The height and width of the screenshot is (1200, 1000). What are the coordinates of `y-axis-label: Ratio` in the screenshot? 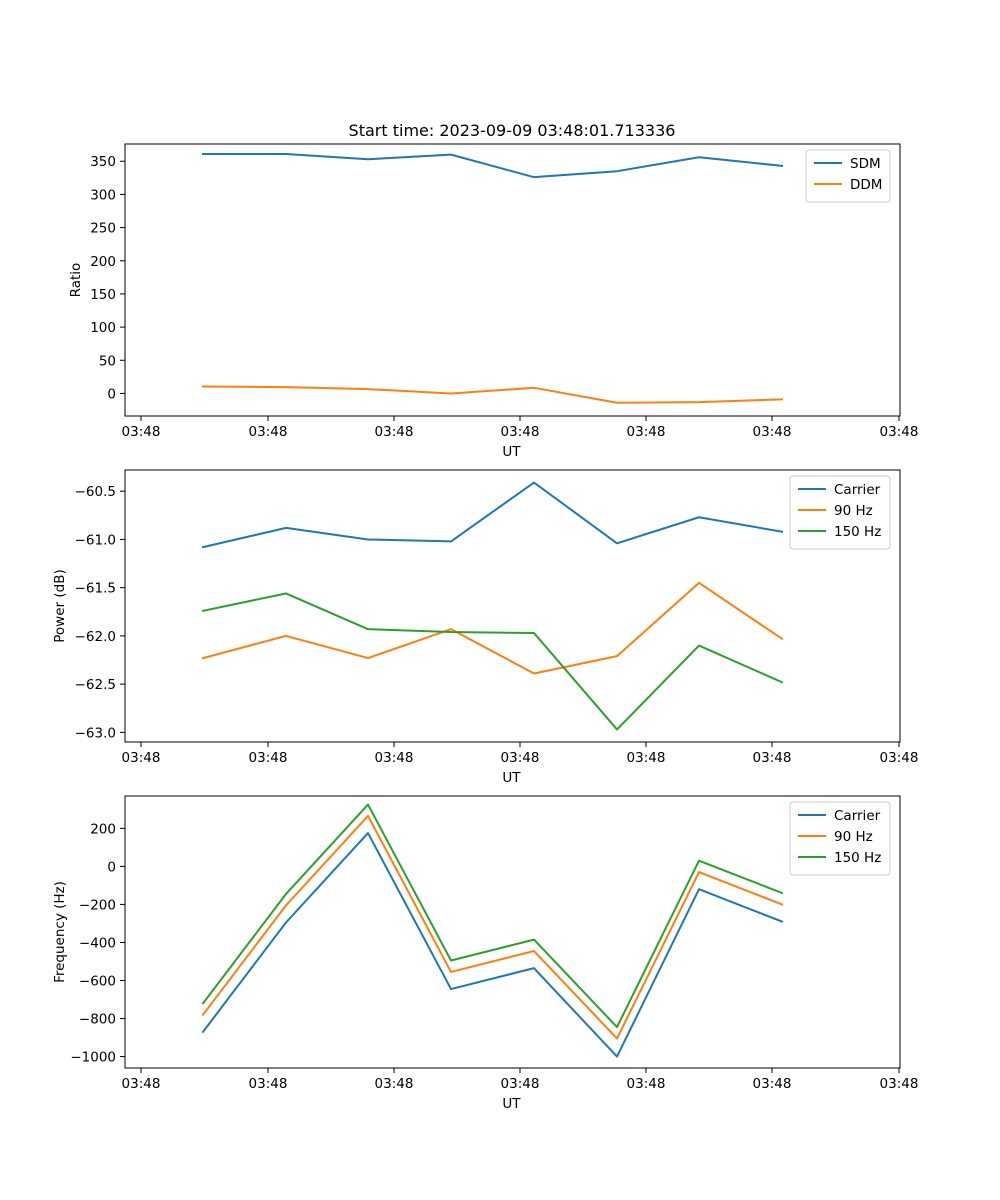 It's located at (76, 280).